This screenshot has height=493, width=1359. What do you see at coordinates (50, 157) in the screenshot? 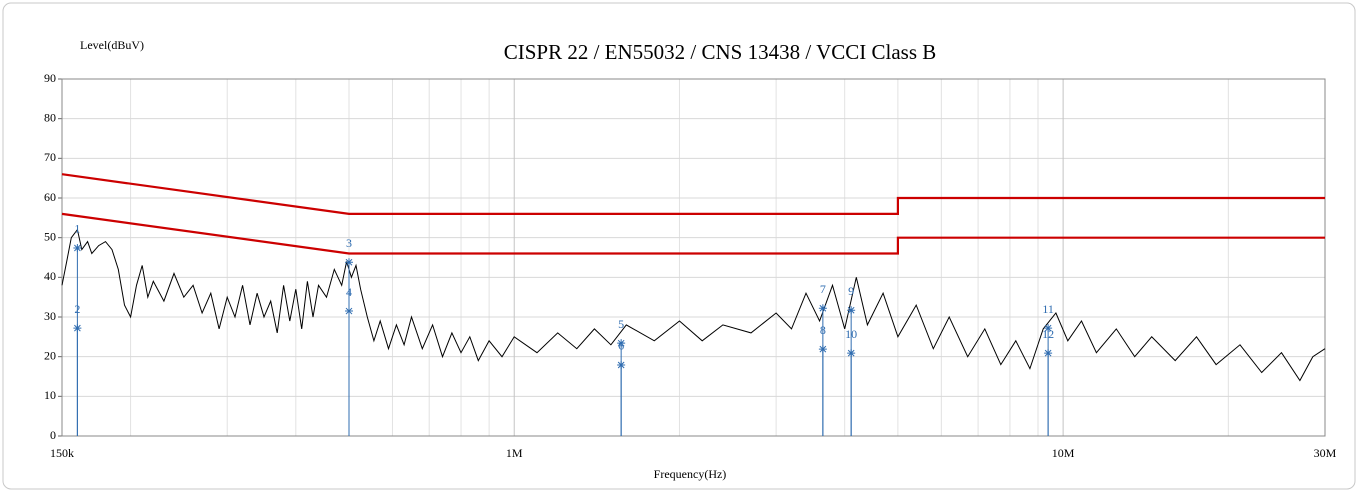
I see `y-tick-label: 70` at bounding box center [50, 157].